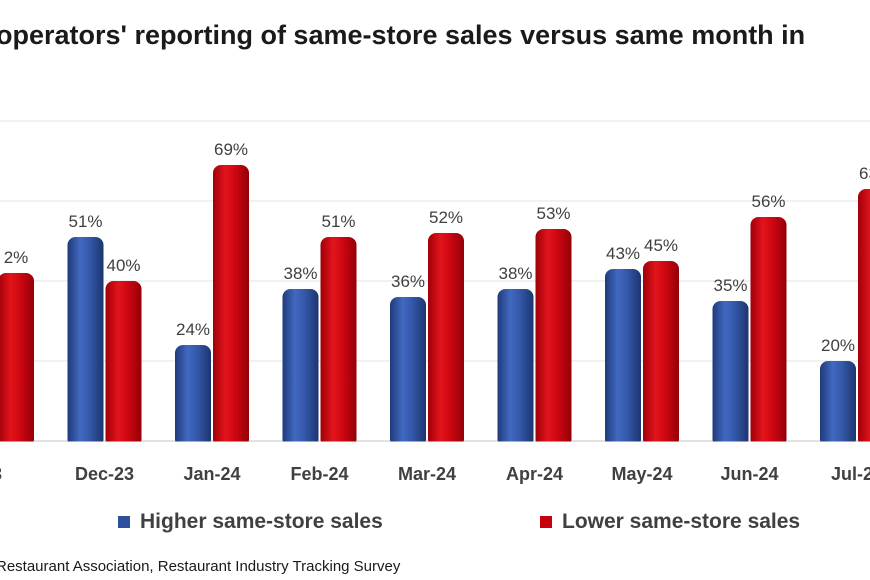  What do you see at coordinates (623, 253) in the screenshot?
I see `data-label-higher-May-24: 43%` at bounding box center [623, 253].